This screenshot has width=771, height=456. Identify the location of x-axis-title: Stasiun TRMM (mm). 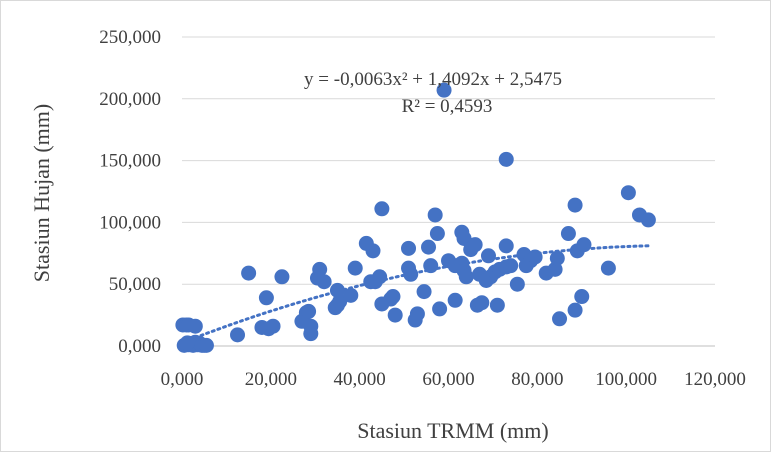
(453, 430).